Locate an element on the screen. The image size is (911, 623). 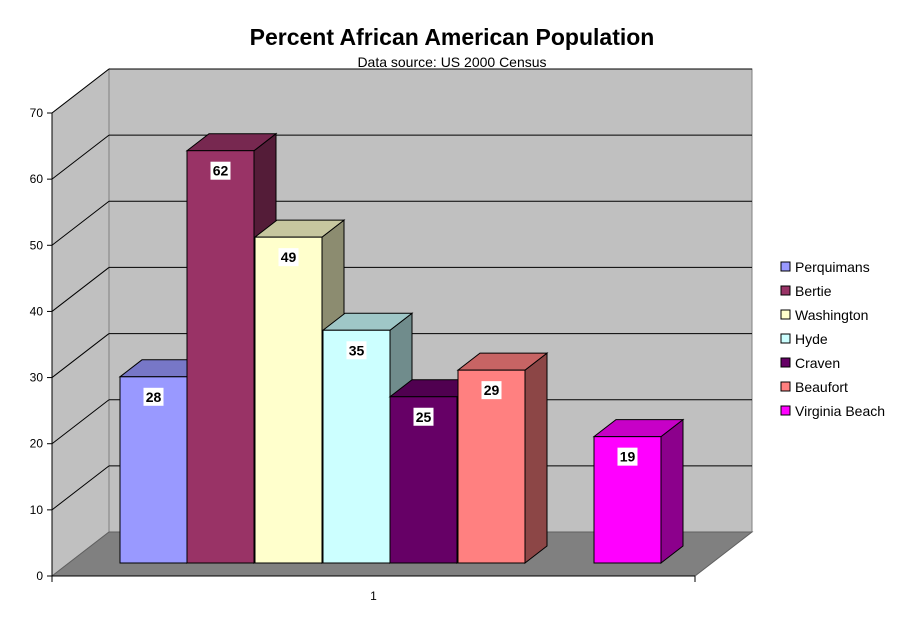
legend-item: Beaufort is located at coordinates (814, 387).